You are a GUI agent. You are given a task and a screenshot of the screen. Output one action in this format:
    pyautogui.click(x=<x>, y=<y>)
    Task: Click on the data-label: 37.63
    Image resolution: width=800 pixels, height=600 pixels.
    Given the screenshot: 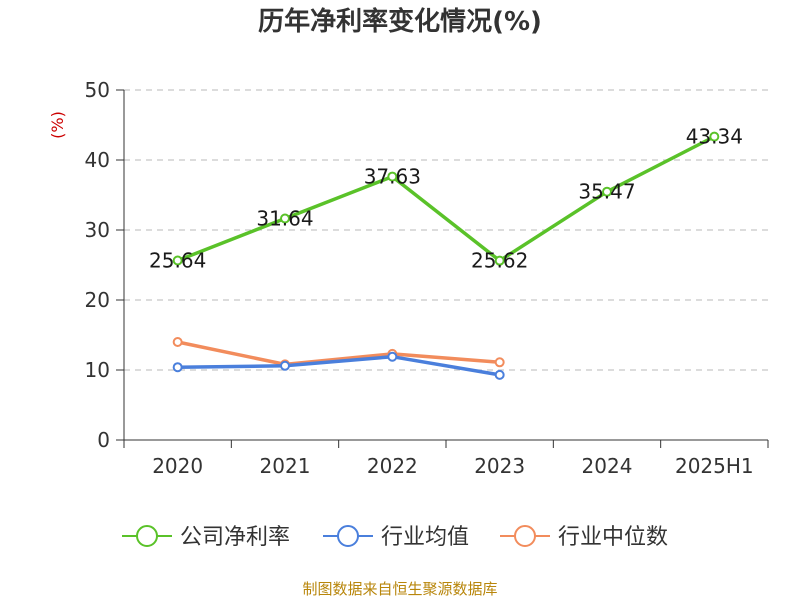 What is the action you would take?
    pyautogui.click(x=392, y=177)
    